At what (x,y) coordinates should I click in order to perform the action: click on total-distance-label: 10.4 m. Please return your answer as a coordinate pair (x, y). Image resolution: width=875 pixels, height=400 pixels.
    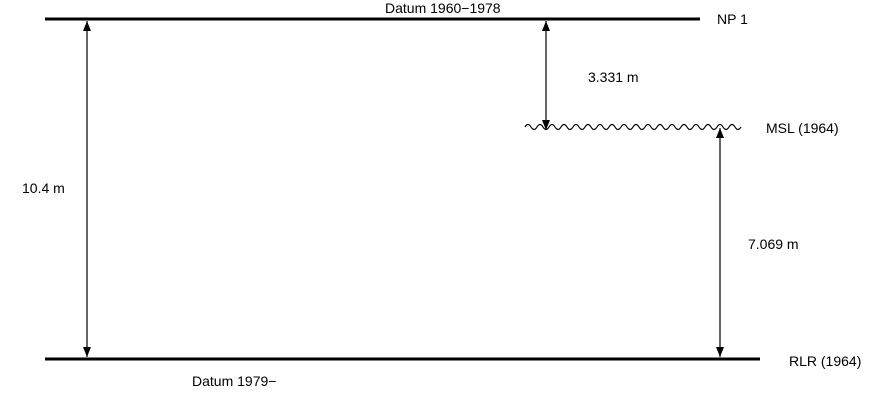
    Looking at the image, I should click on (43, 188).